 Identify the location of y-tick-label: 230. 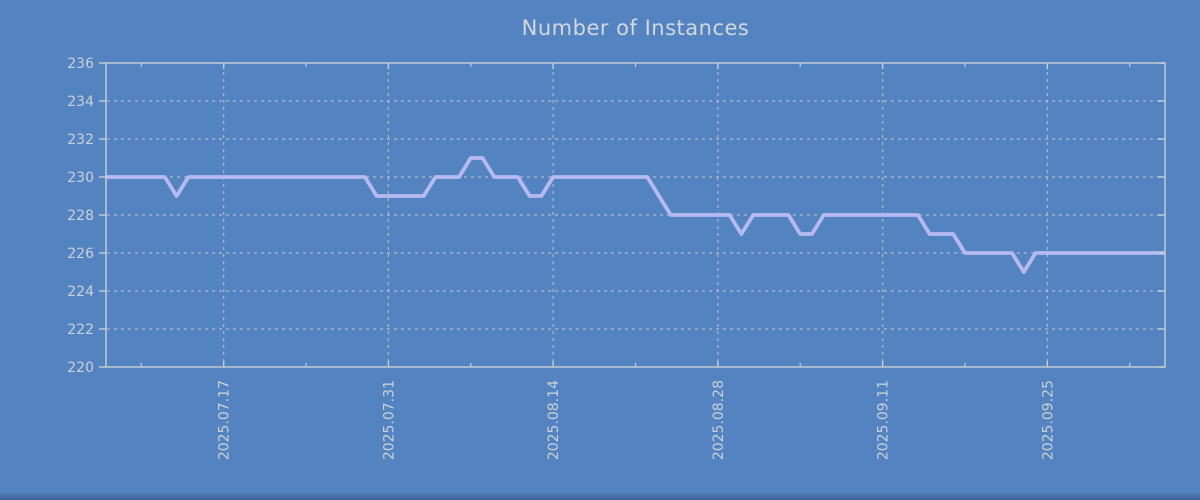
(80, 178).